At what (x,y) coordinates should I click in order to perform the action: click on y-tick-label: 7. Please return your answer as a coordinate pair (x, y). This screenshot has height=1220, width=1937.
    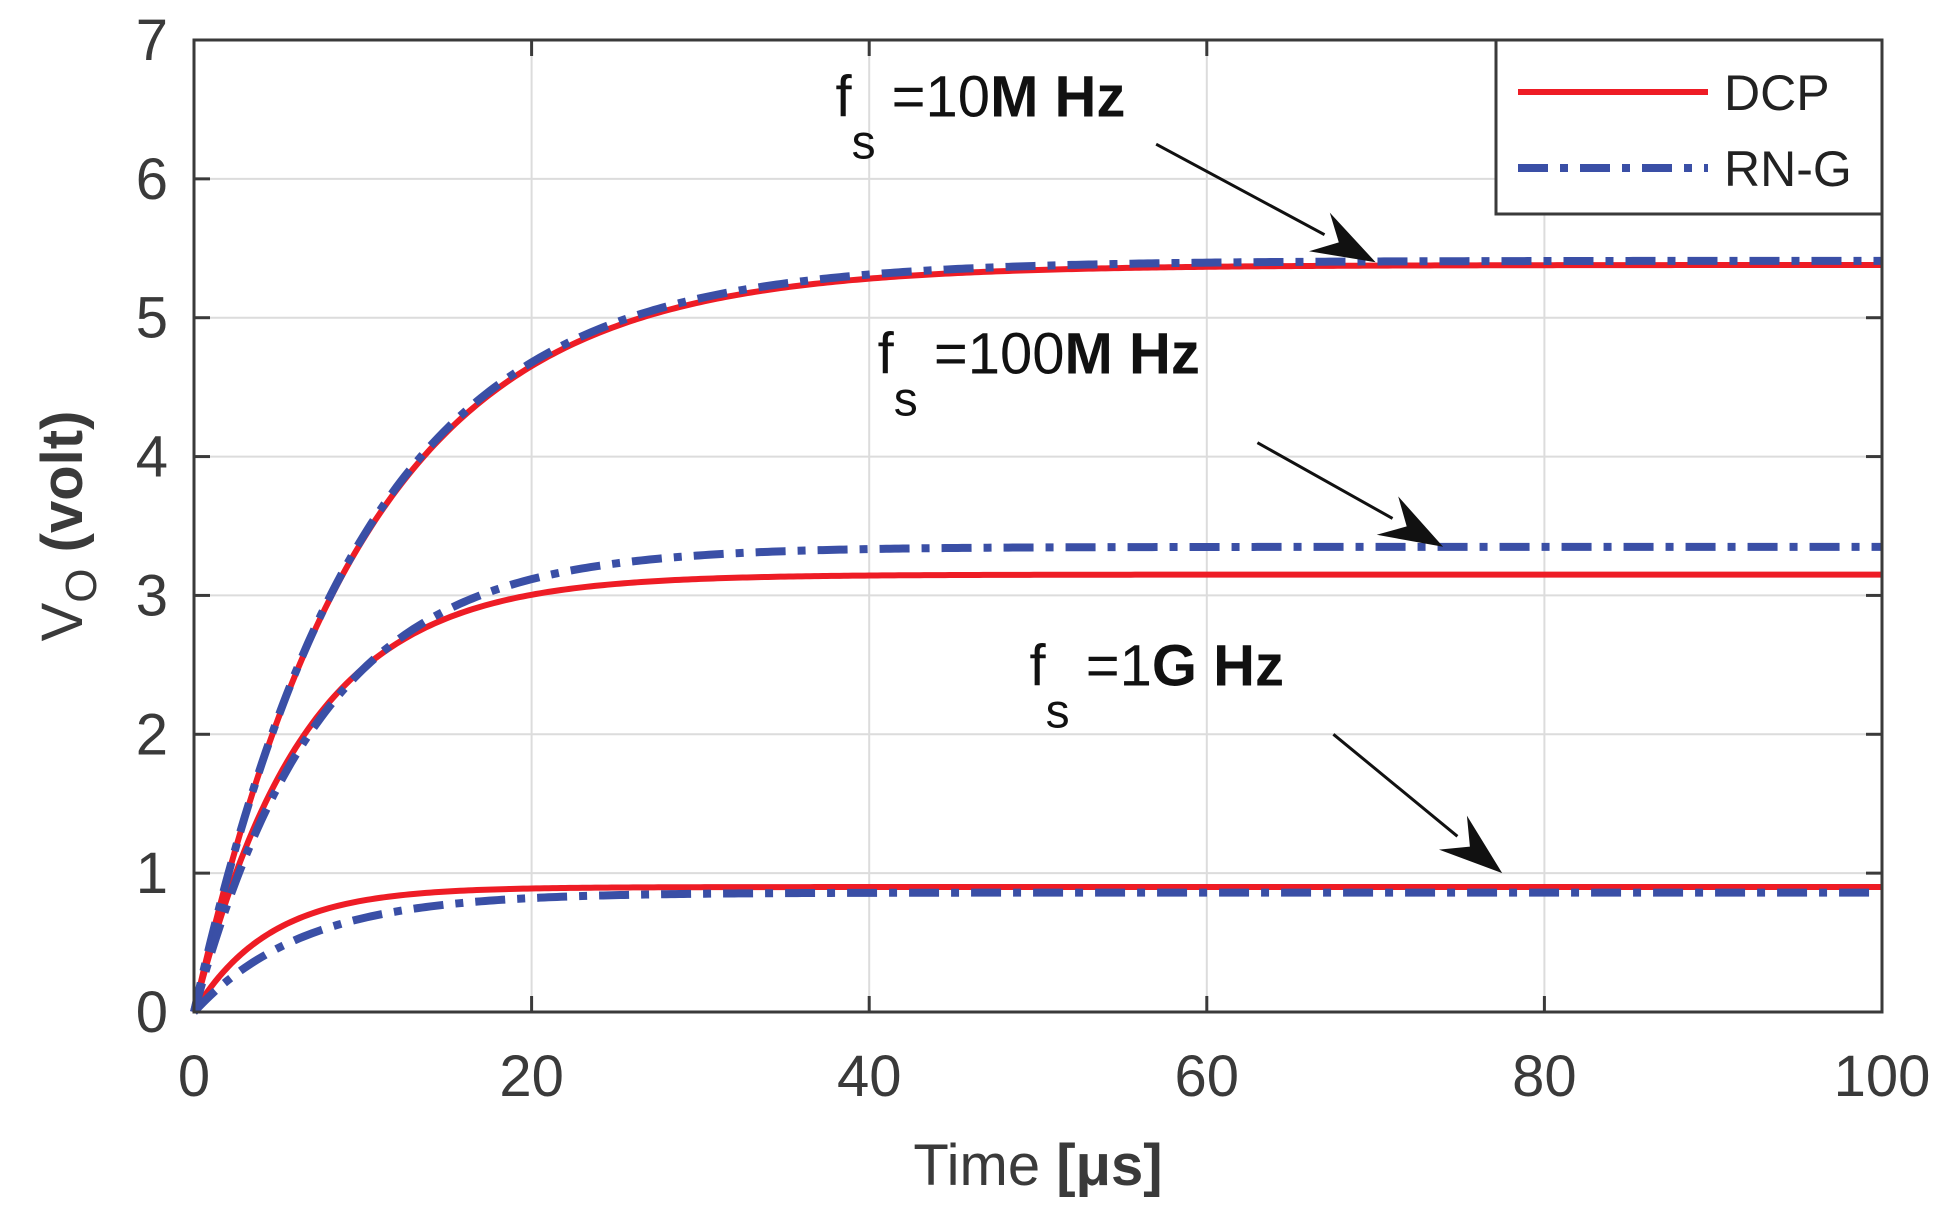
    Looking at the image, I should click on (152, 40).